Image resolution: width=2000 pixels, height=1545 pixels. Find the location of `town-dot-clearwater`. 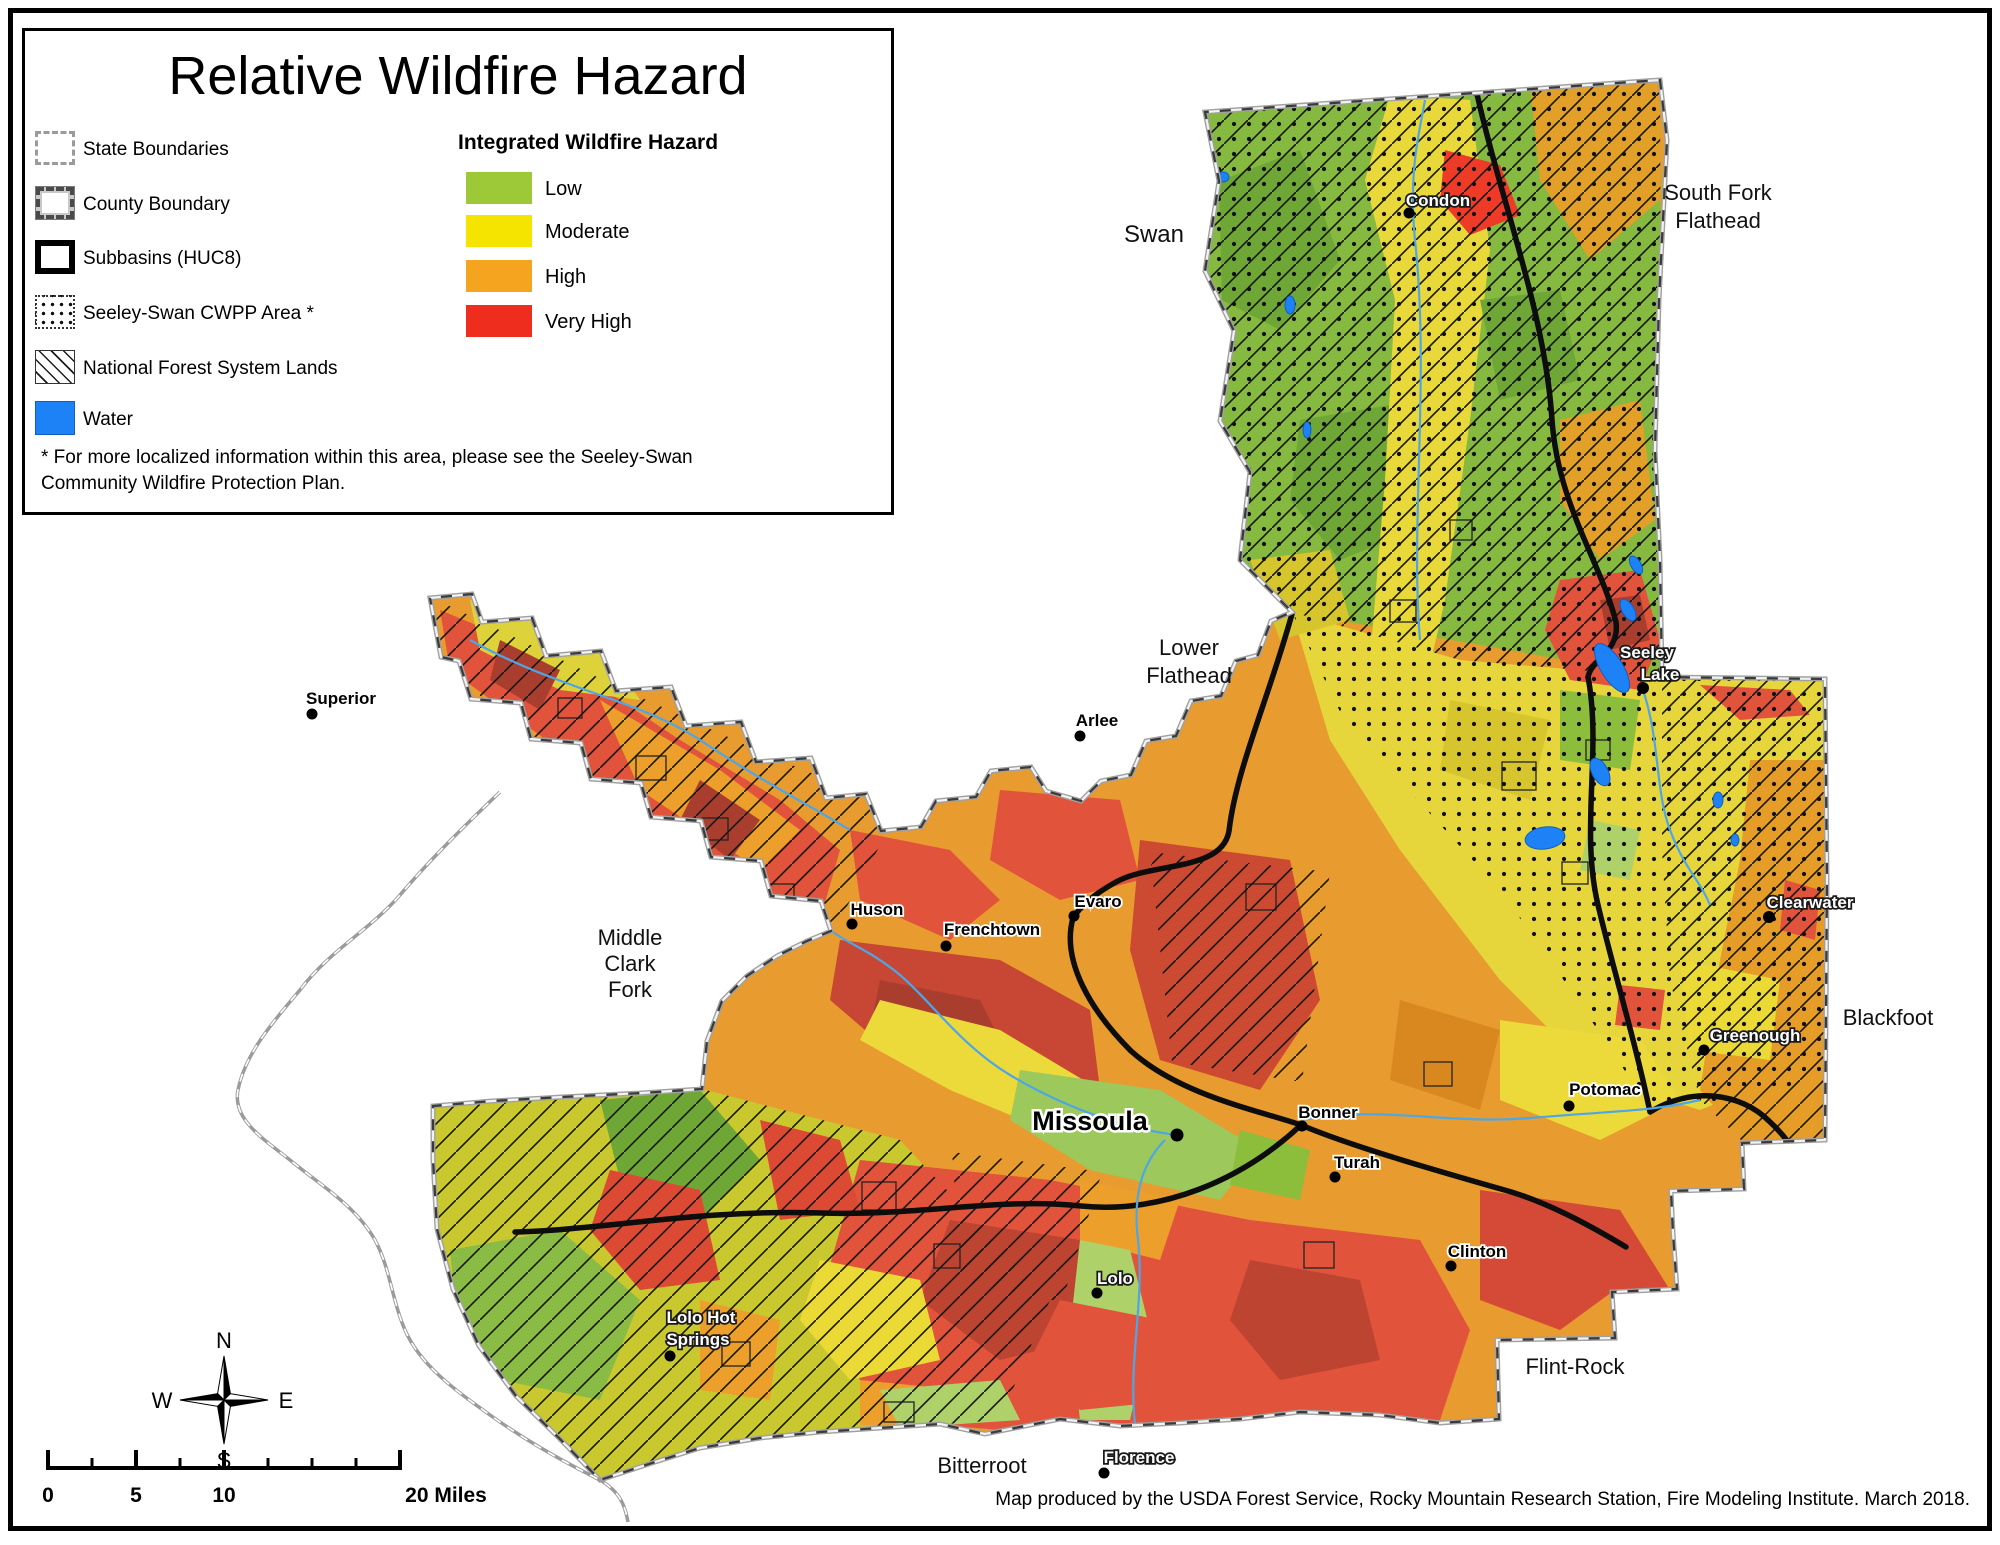

town-dot-clearwater is located at coordinates (1769, 917).